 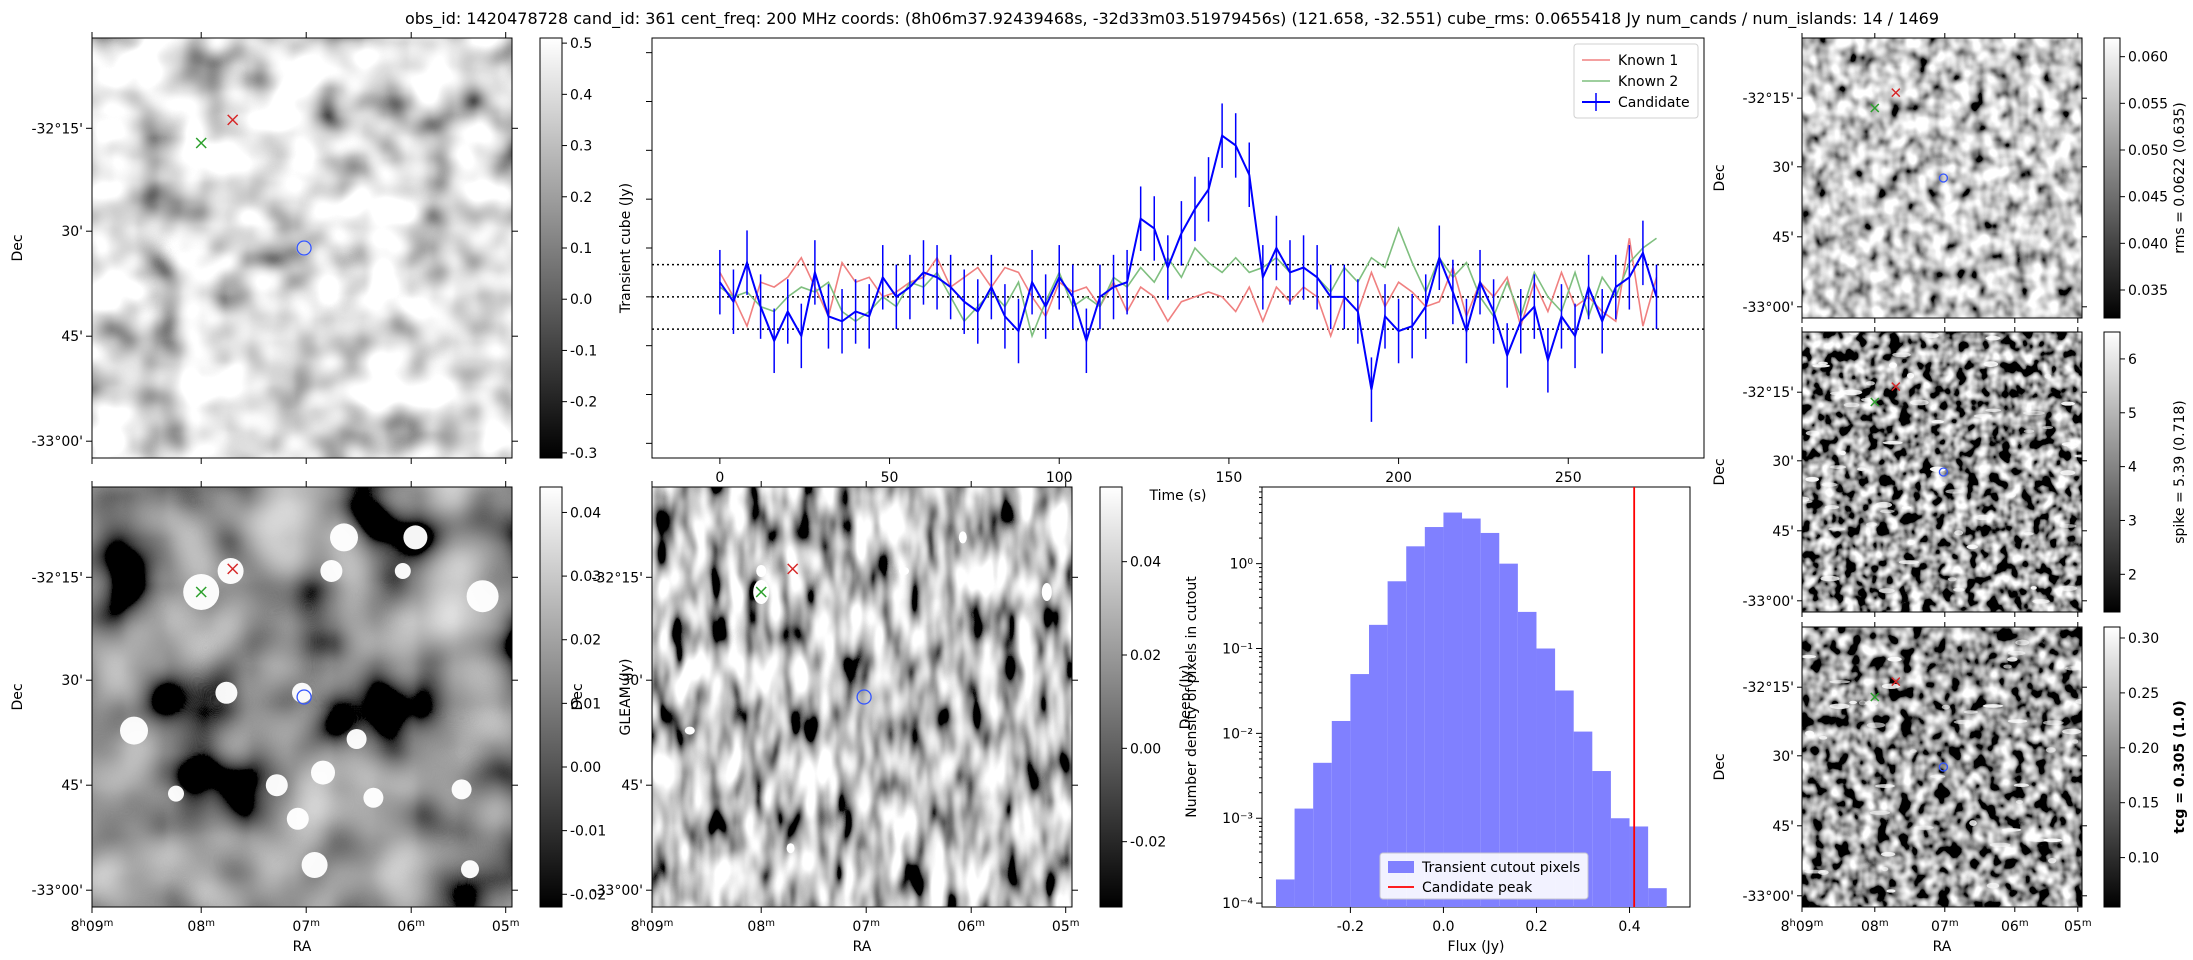 What do you see at coordinates (2148, 104) in the screenshot?
I see `colorbar-tick-label: 0.055` at bounding box center [2148, 104].